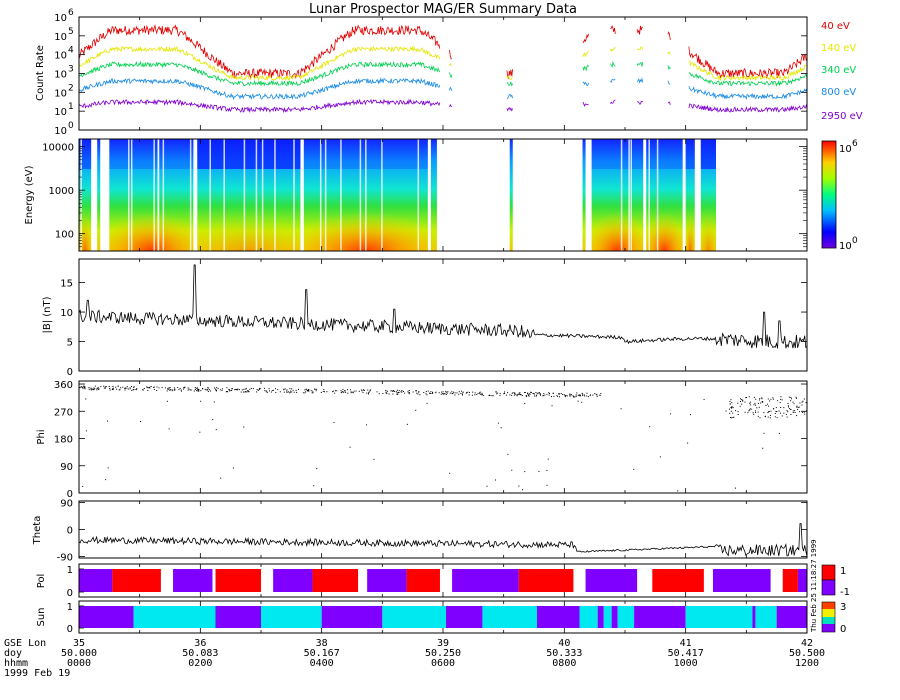 The height and width of the screenshot is (700, 900). I want to click on sunlight-legend: 3 0, so click(833, 618).